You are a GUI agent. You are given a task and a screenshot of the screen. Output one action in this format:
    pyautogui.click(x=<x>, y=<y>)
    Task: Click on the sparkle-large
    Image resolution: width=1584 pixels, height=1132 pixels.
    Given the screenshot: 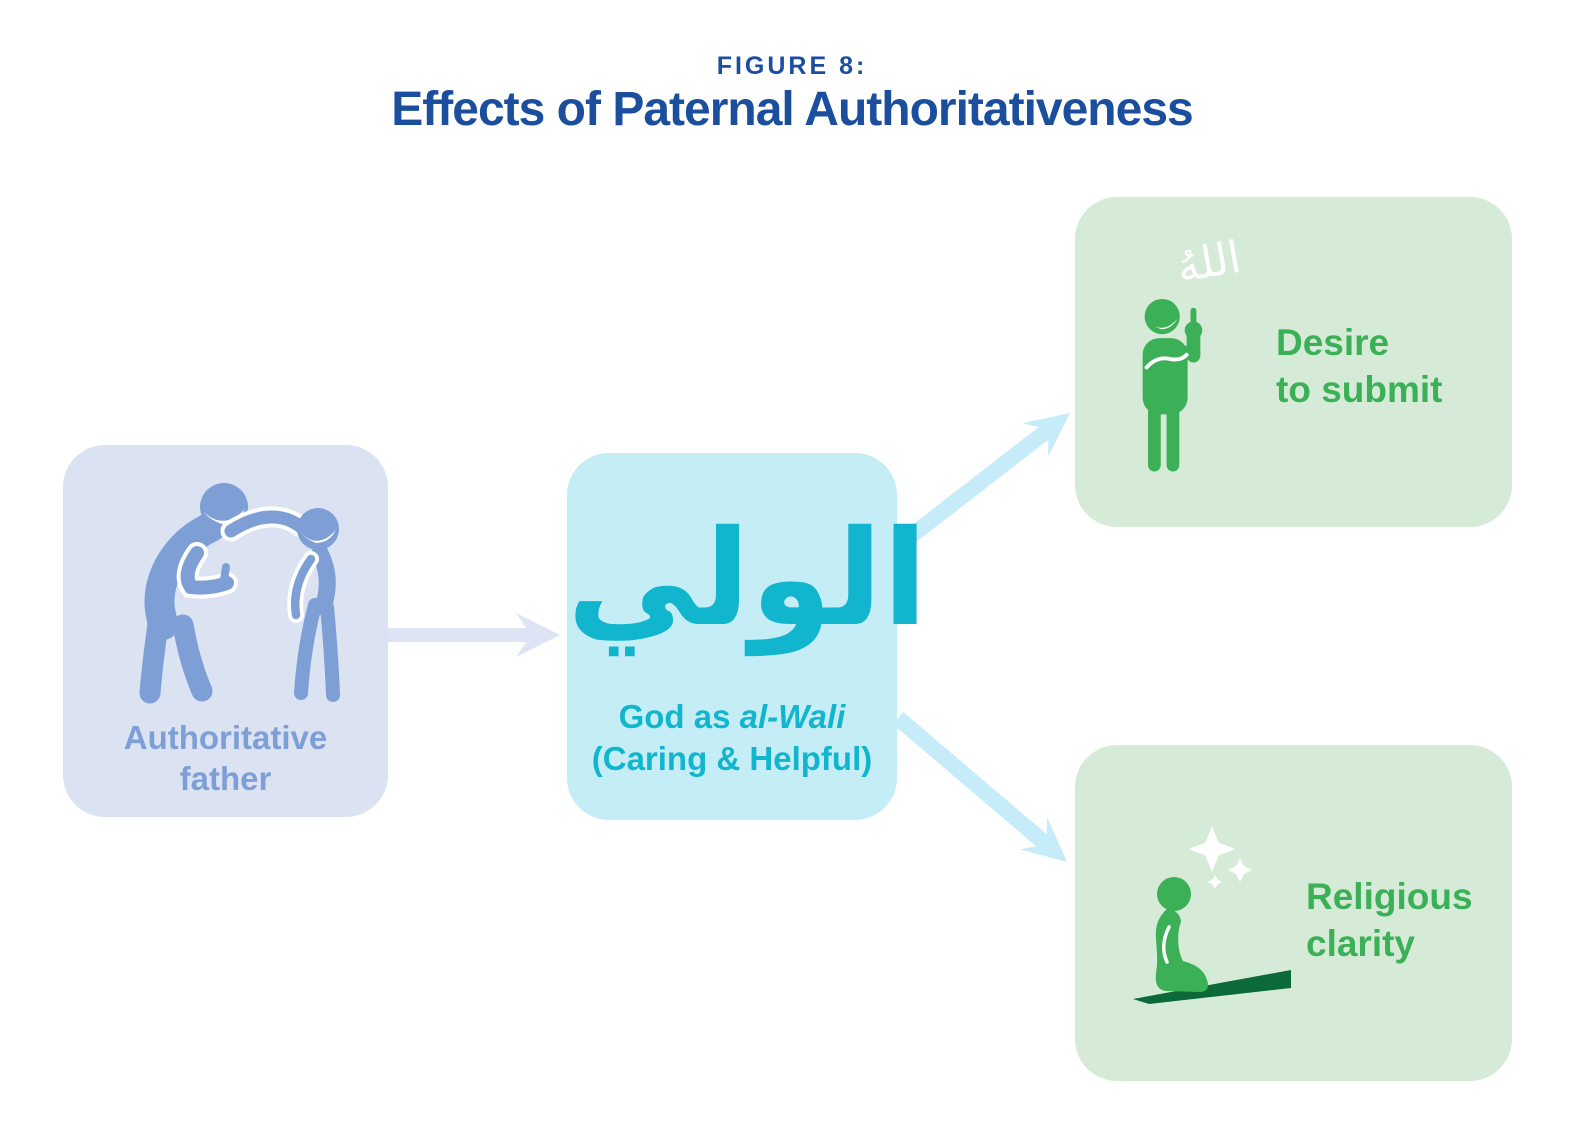 What is the action you would take?
    pyautogui.click(x=1212, y=849)
    